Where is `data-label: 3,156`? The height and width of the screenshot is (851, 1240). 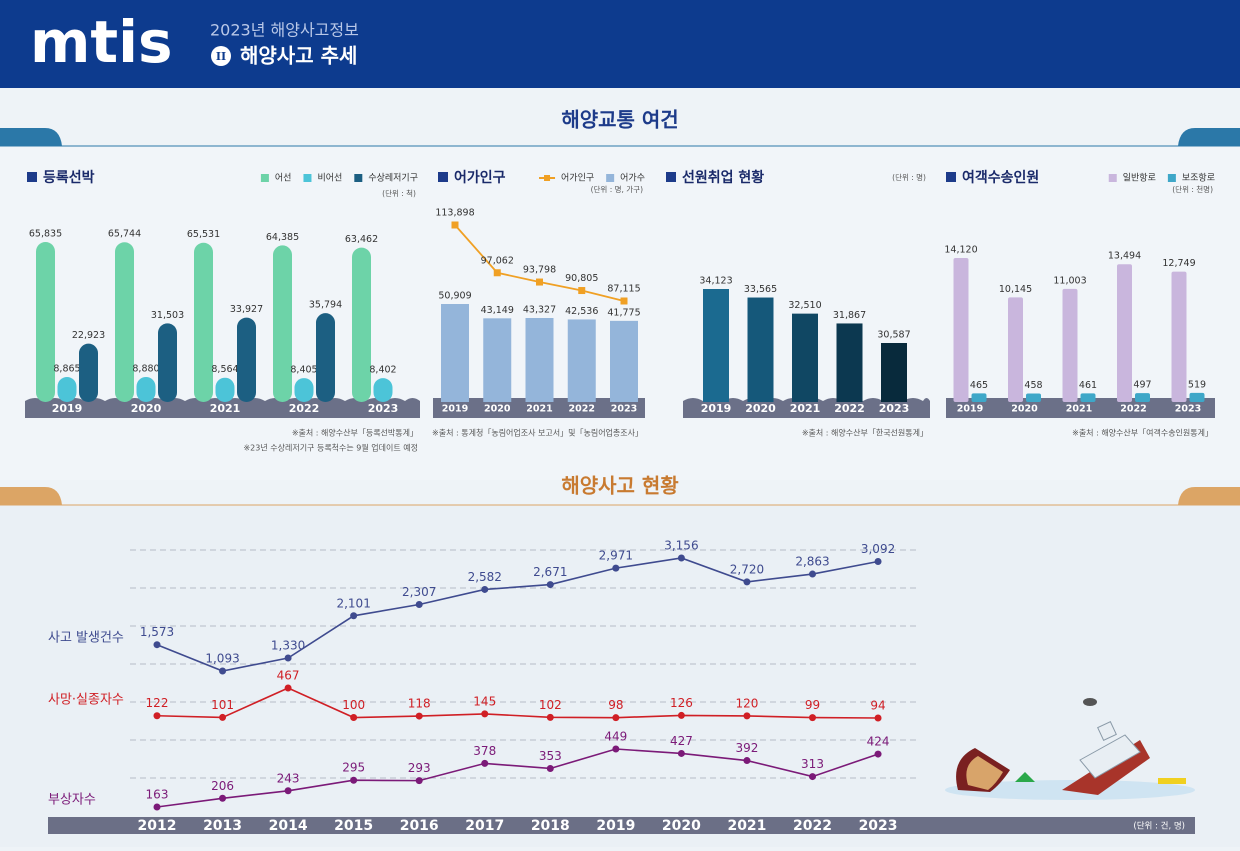
data-label: 3,156 is located at coordinates (681, 546).